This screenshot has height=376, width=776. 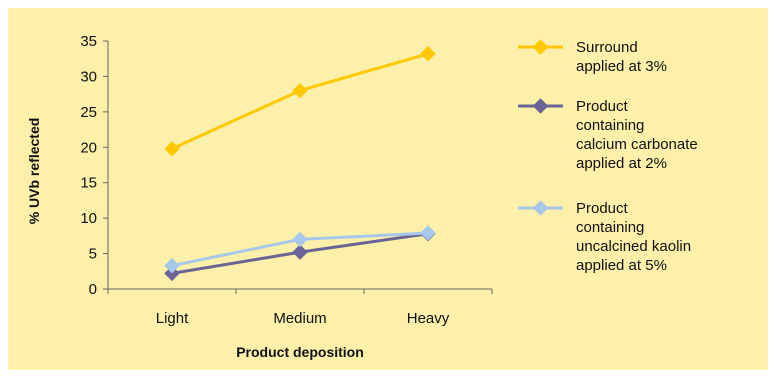 I want to click on x-tick-label: Heavy, so click(x=428, y=318).